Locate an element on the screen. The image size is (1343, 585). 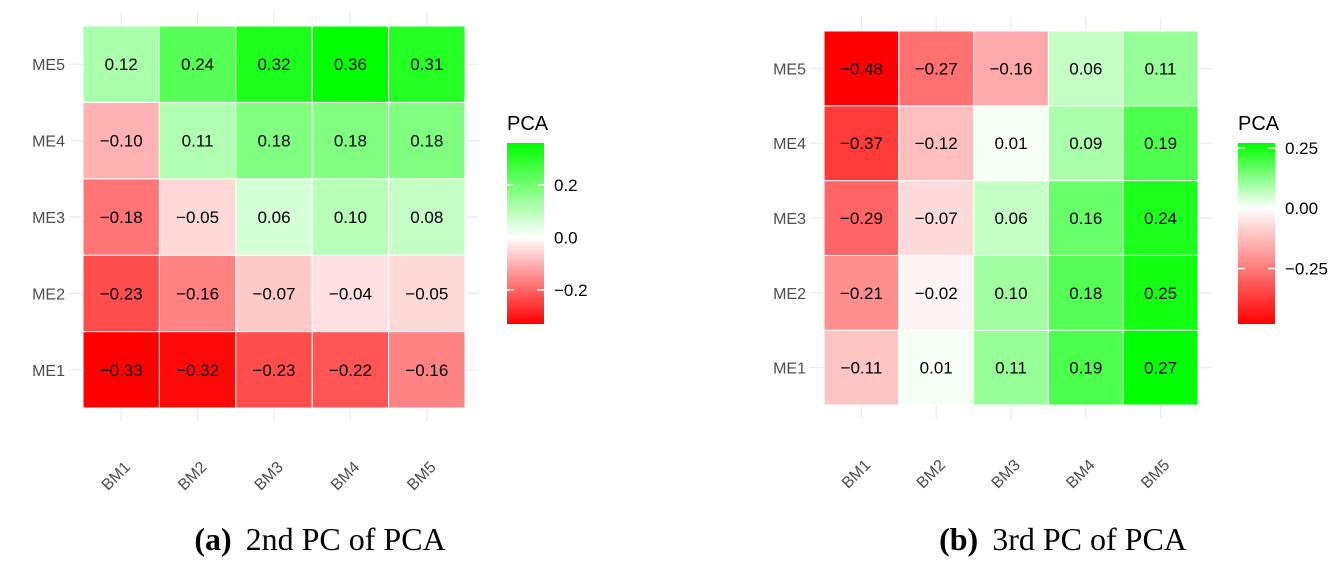
cell-value-label: −0.02 is located at coordinates (936, 293).